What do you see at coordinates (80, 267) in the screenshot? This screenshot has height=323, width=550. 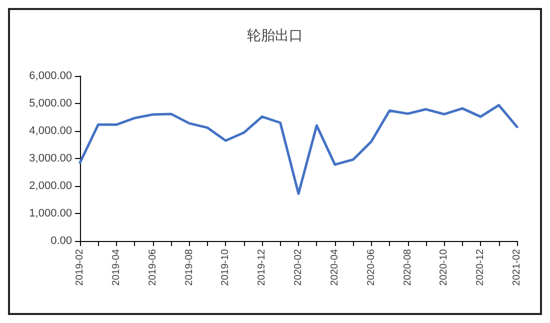 I see `x-tick-label: 2019-02` at bounding box center [80, 267].